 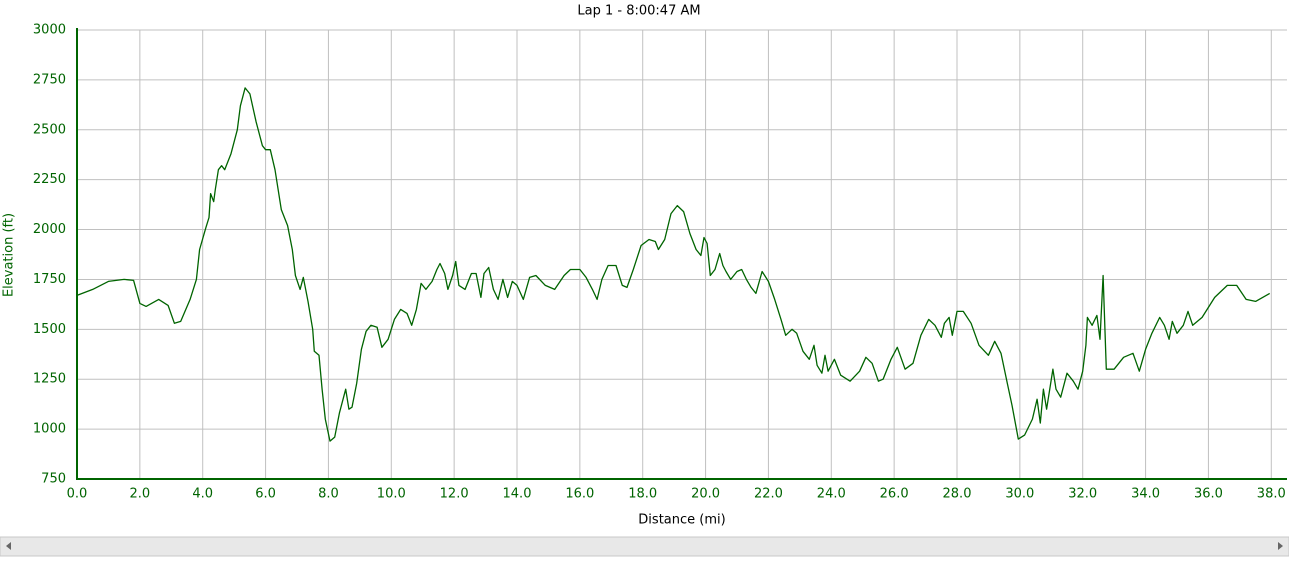 I want to click on x-tick-label: 28.0, so click(x=957, y=494).